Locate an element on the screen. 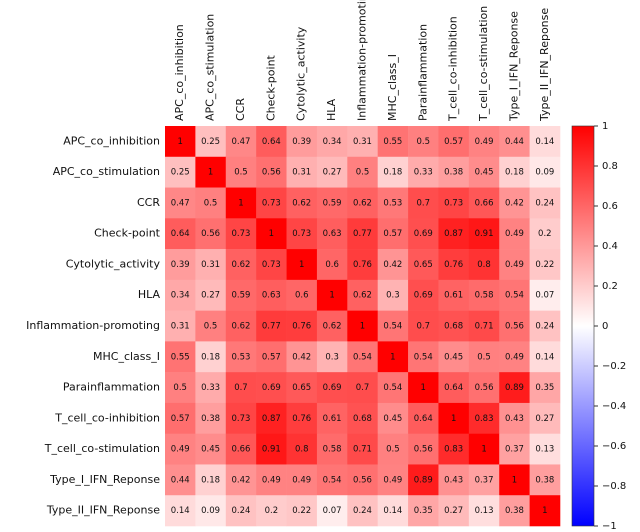 The image size is (640, 532). cell-label: 0.8 is located at coordinates (484, 265).